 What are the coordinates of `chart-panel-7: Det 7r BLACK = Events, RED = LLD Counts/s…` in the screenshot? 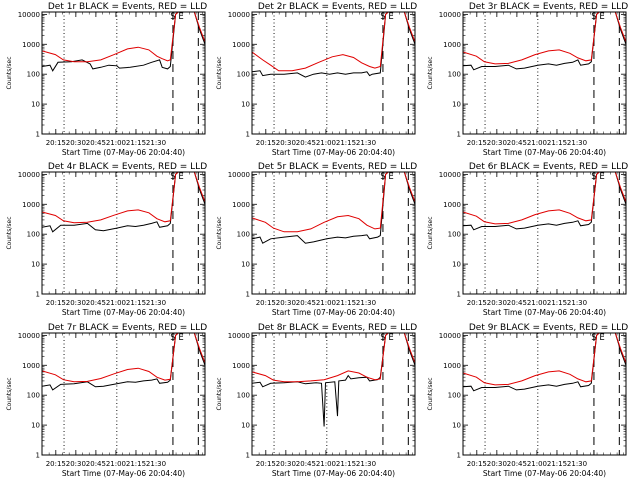 It's located at (106, 400).